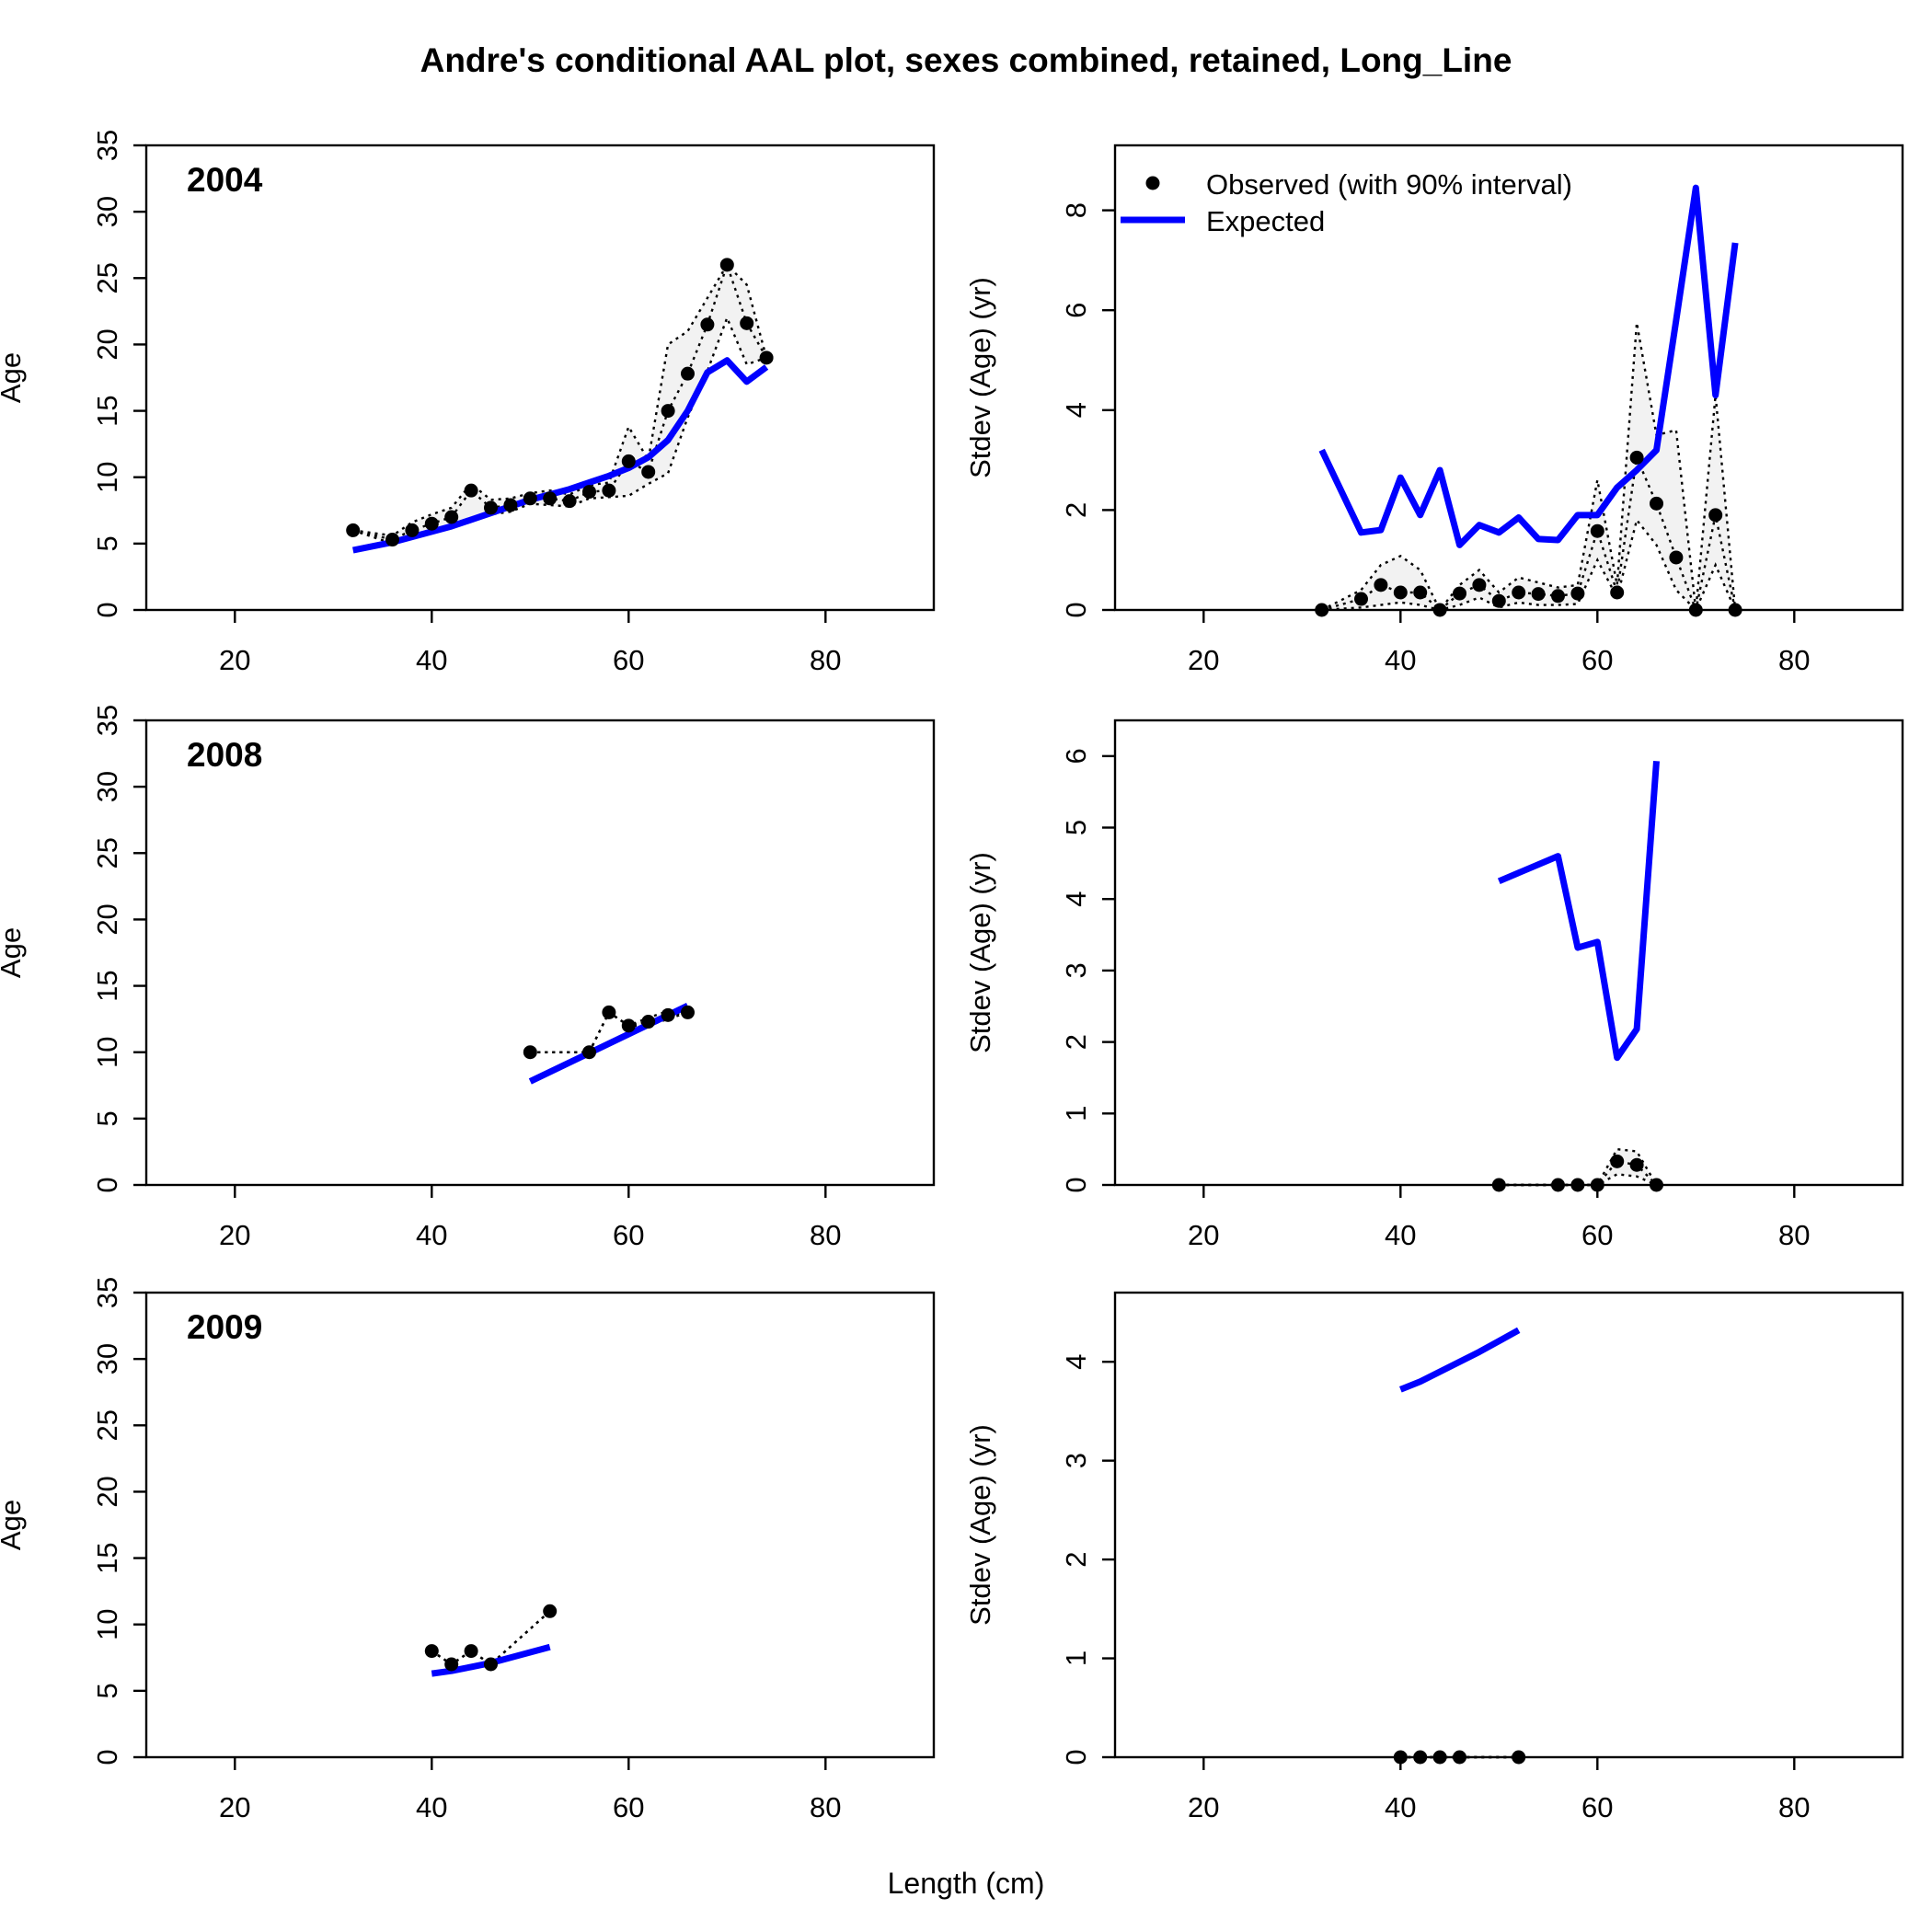 The image size is (1932, 1932). I want to click on panel-sd-2008: 20 40 60 80 0 1 2 3 4 5 6 Stdev (Age) (yr), so click(1434, 985).